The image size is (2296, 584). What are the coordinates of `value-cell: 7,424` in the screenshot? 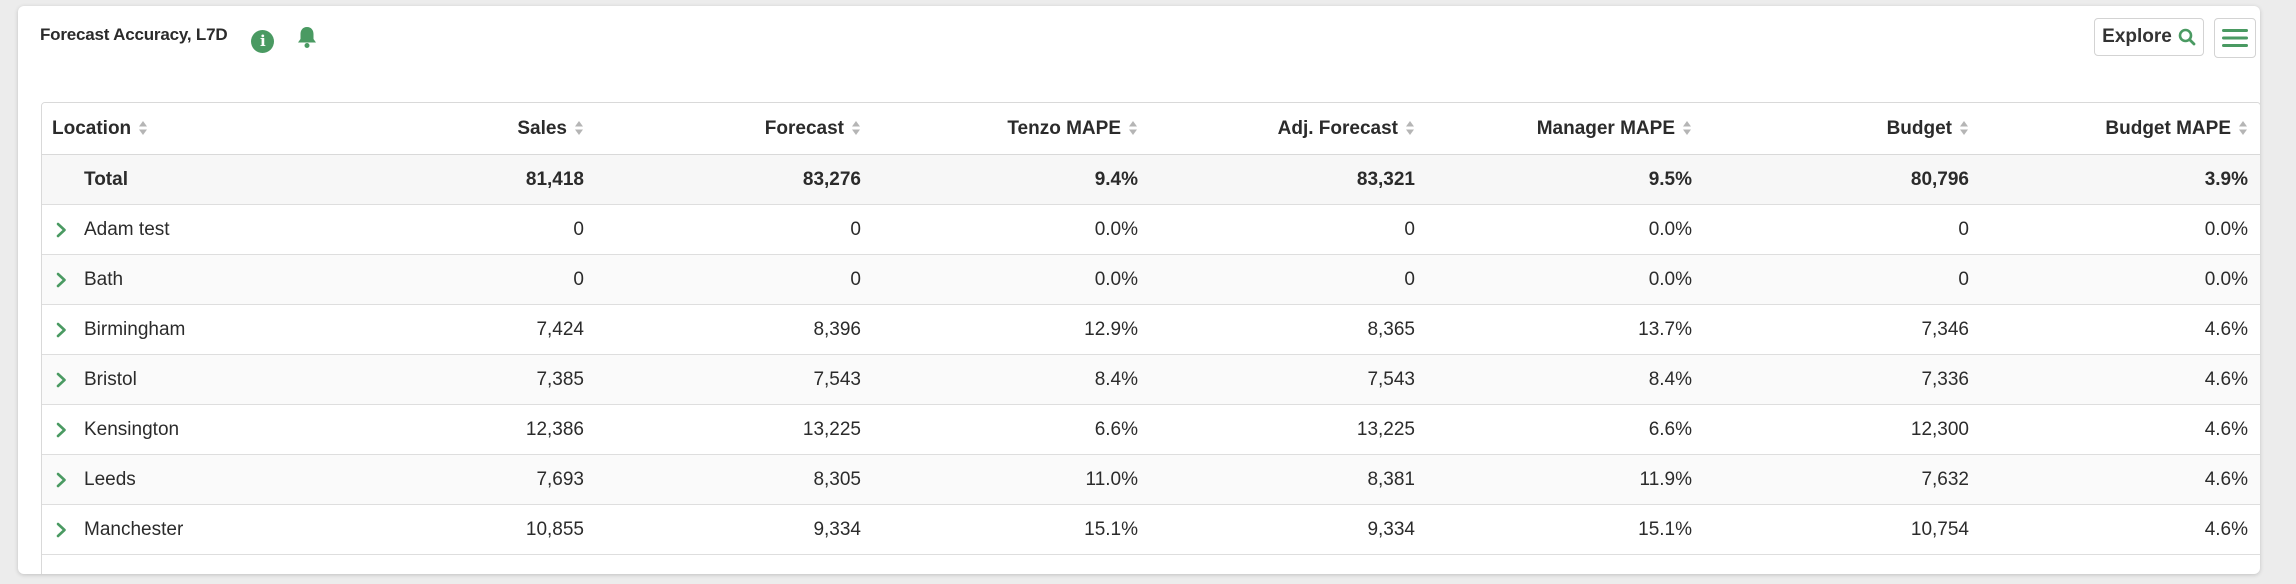 It's located at (455, 329).